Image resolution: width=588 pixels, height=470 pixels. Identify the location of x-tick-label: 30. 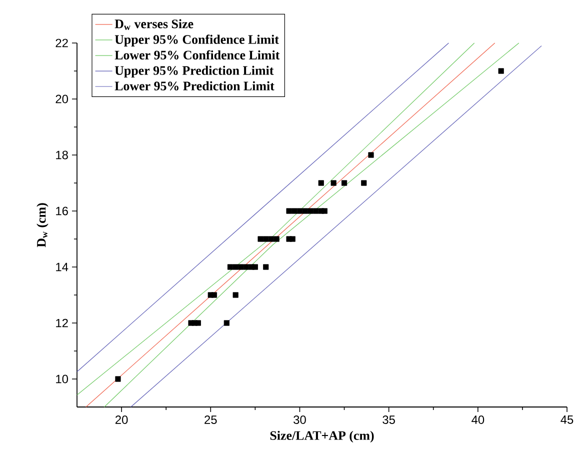
(300, 420).